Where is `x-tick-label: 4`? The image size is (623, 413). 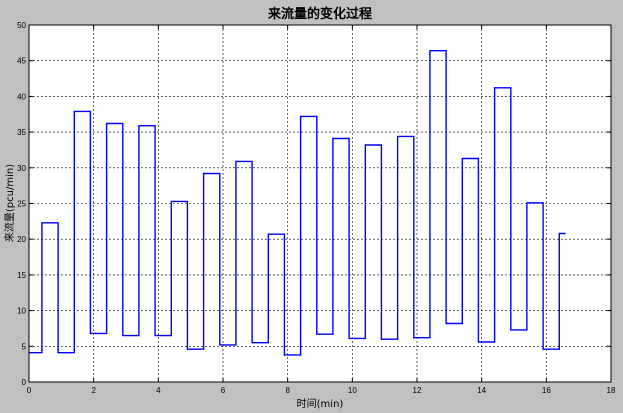
x-tick-label: 4 is located at coordinates (158, 390).